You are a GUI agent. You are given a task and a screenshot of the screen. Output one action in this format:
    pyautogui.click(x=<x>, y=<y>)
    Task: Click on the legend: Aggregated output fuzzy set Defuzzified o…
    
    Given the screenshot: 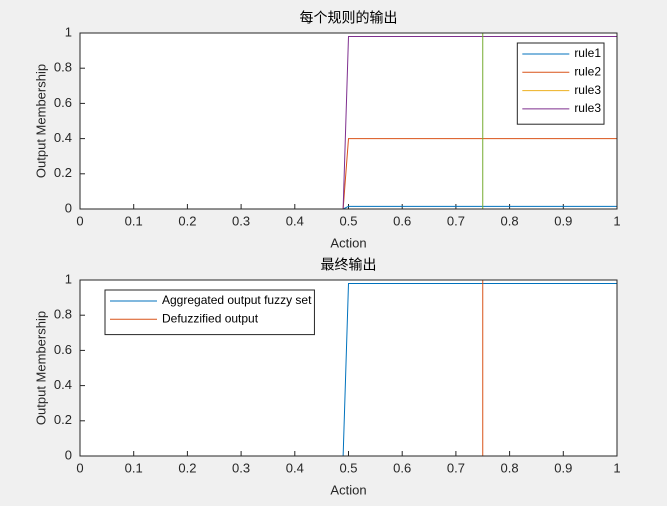 What is the action you would take?
    pyautogui.click(x=209, y=312)
    